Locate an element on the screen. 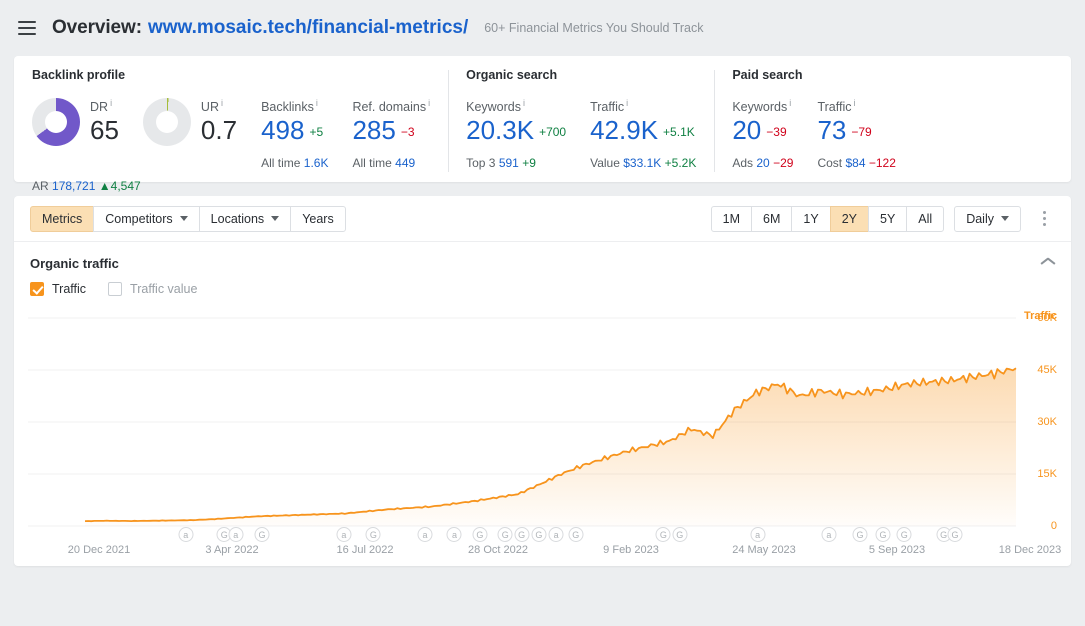 The width and height of the screenshot is (1085, 626). ur-info-icon: i is located at coordinates (221, 103).